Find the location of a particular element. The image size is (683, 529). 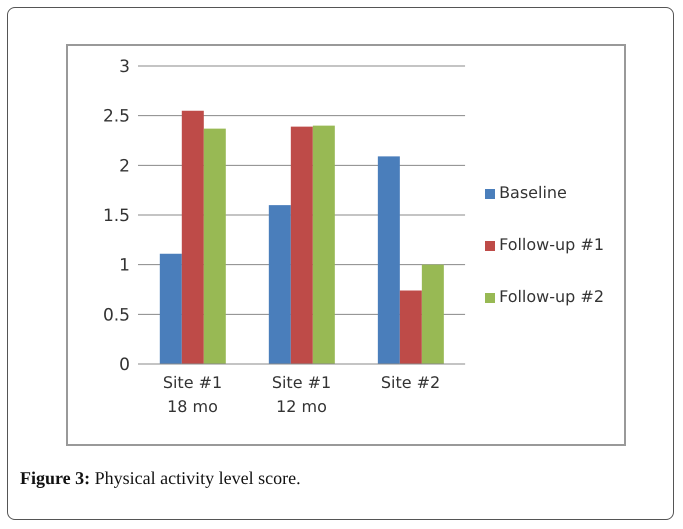

y-tick-label: 2.5 is located at coordinates (116, 116).